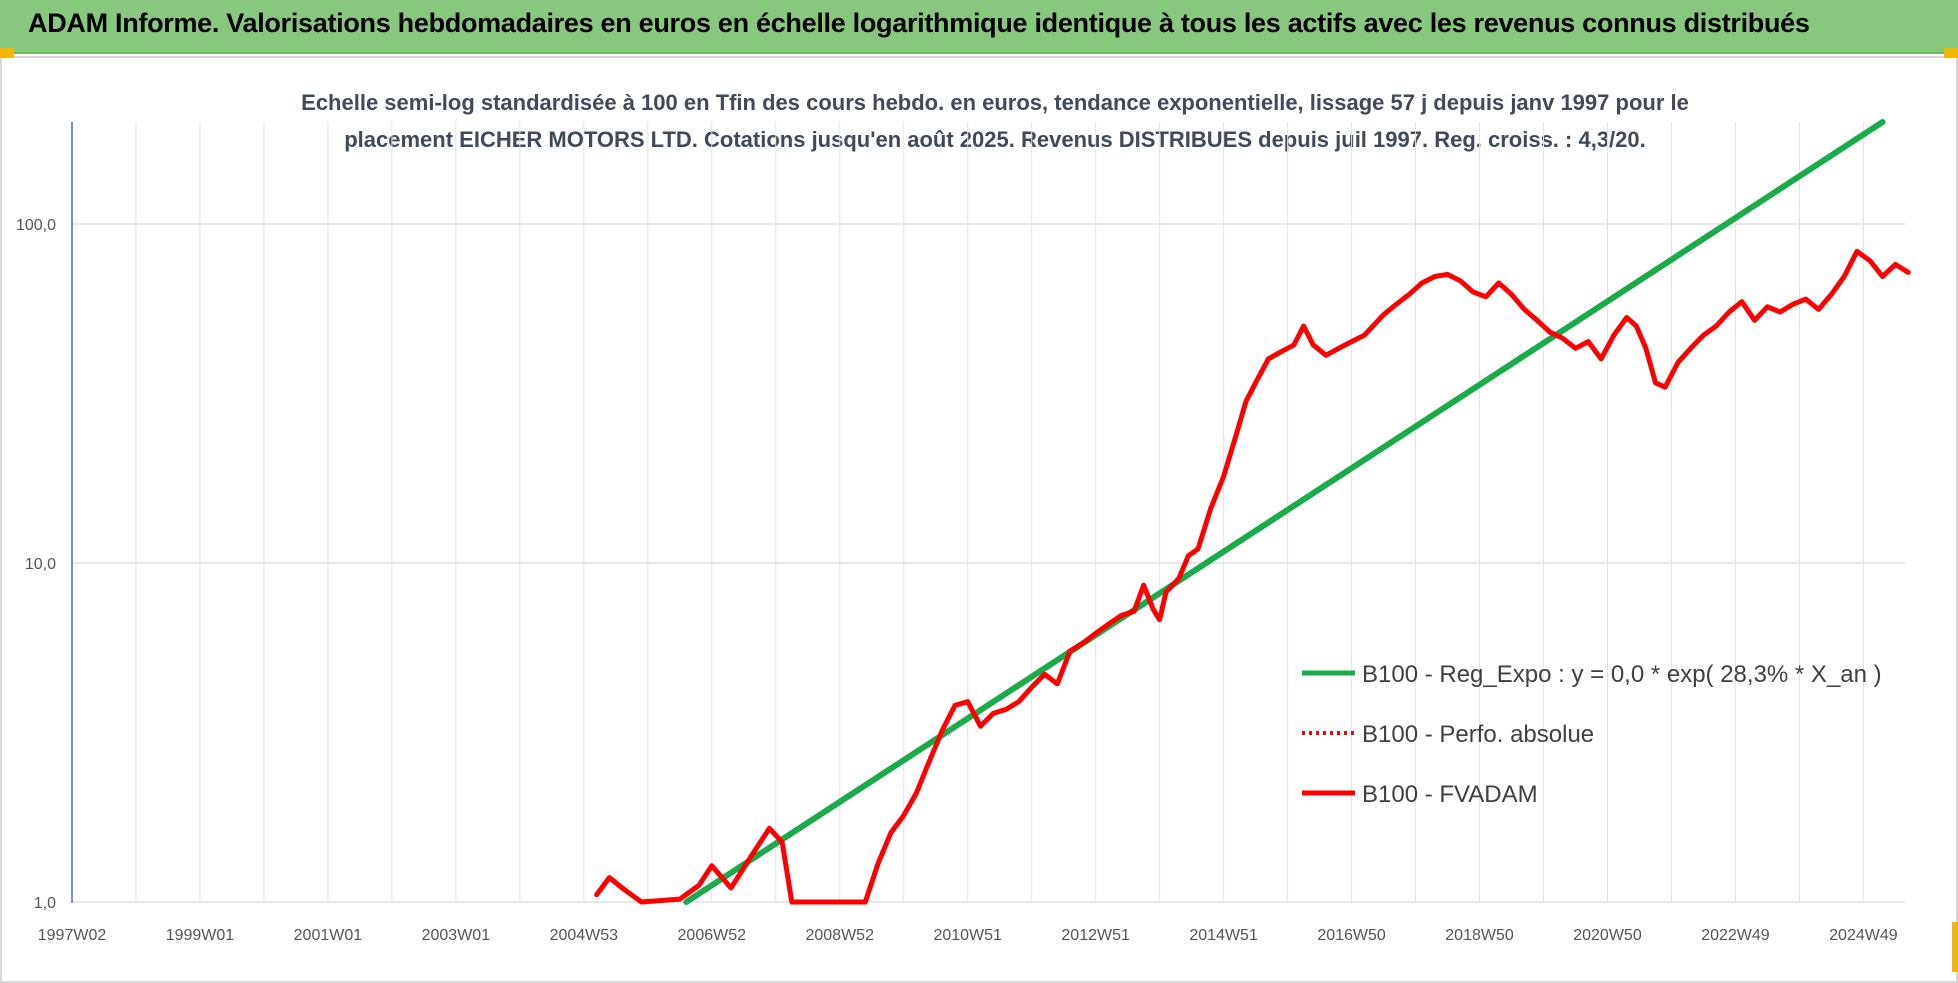 The width and height of the screenshot is (1958, 983). What do you see at coordinates (1351, 935) in the screenshot?
I see `x-tick-label-10: 2016W50` at bounding box center [1351, 935].